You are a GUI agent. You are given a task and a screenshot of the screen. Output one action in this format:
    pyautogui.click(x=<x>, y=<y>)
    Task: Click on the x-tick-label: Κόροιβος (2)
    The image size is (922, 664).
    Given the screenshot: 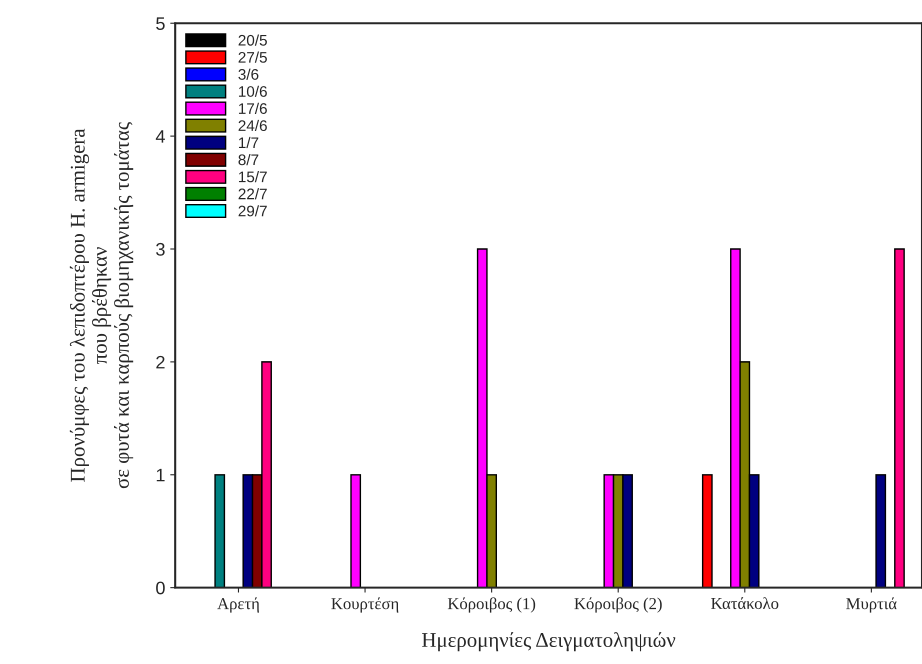 What is the action you would take?
    pyautogui.click(x=618, y=605)
    